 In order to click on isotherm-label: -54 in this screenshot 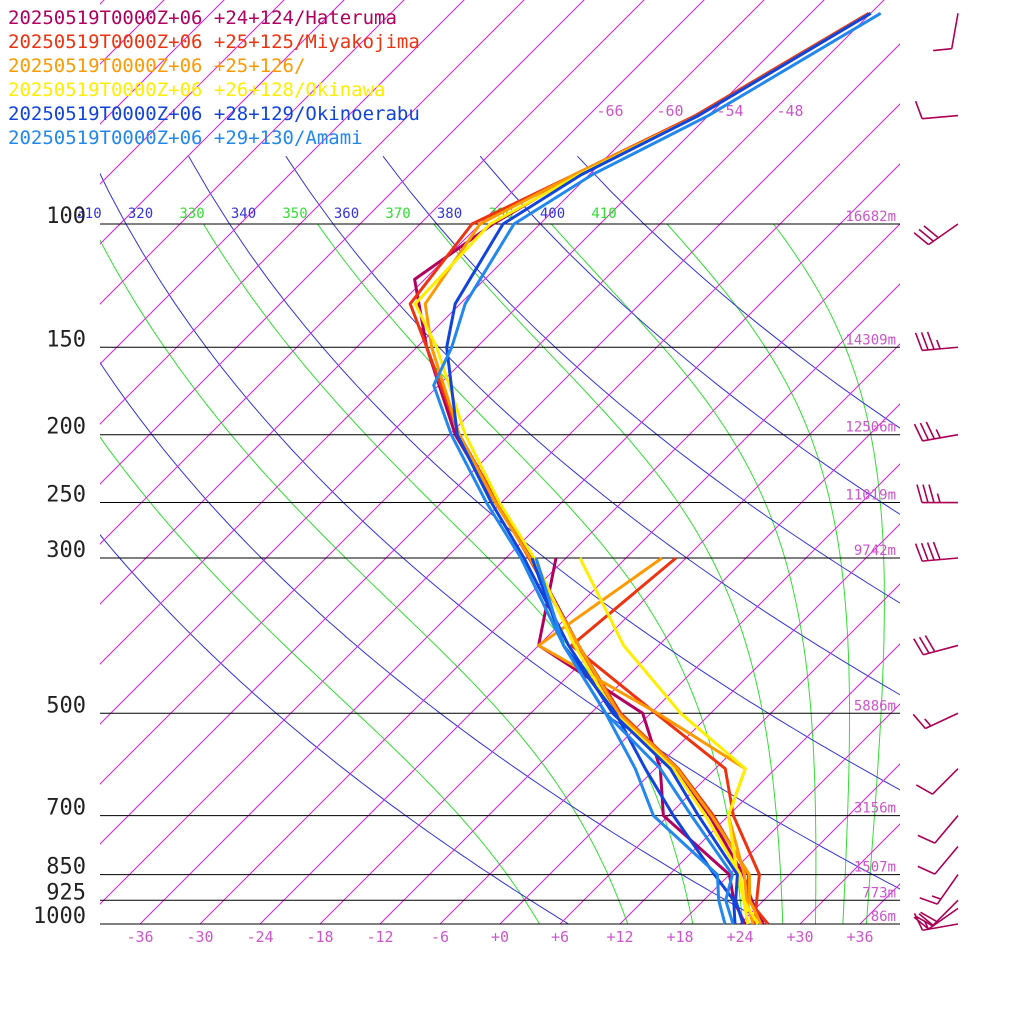, I will do `click(730, 111)`.